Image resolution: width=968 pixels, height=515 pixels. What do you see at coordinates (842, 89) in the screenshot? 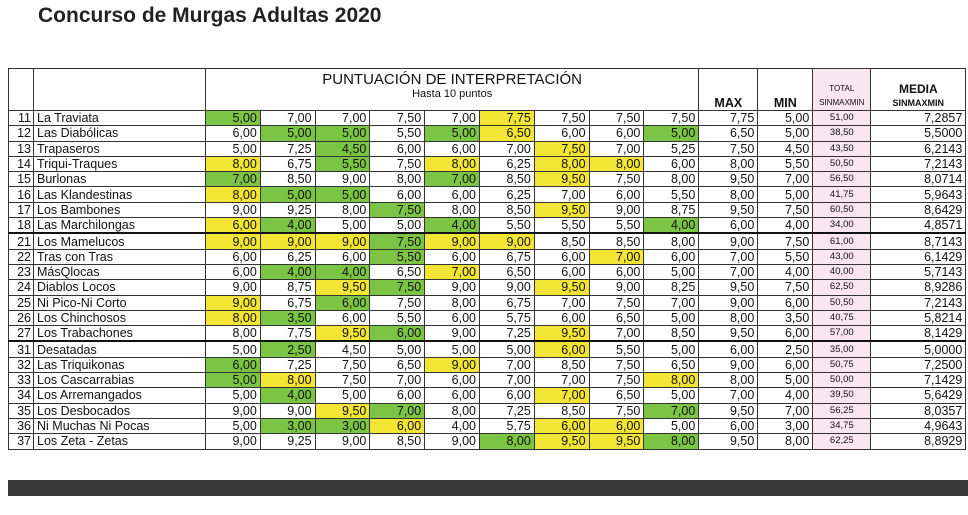
I see `total-header: TOTAL SINMAXMIN` at bounding box center [842, 89].